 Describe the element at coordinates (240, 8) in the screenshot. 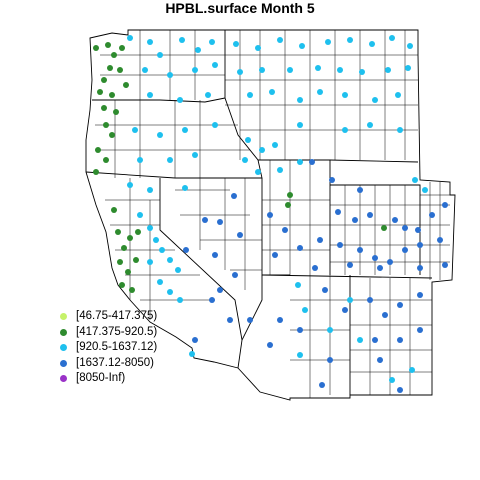

I see `map-title: HPBL.surface Month 5` at that location.